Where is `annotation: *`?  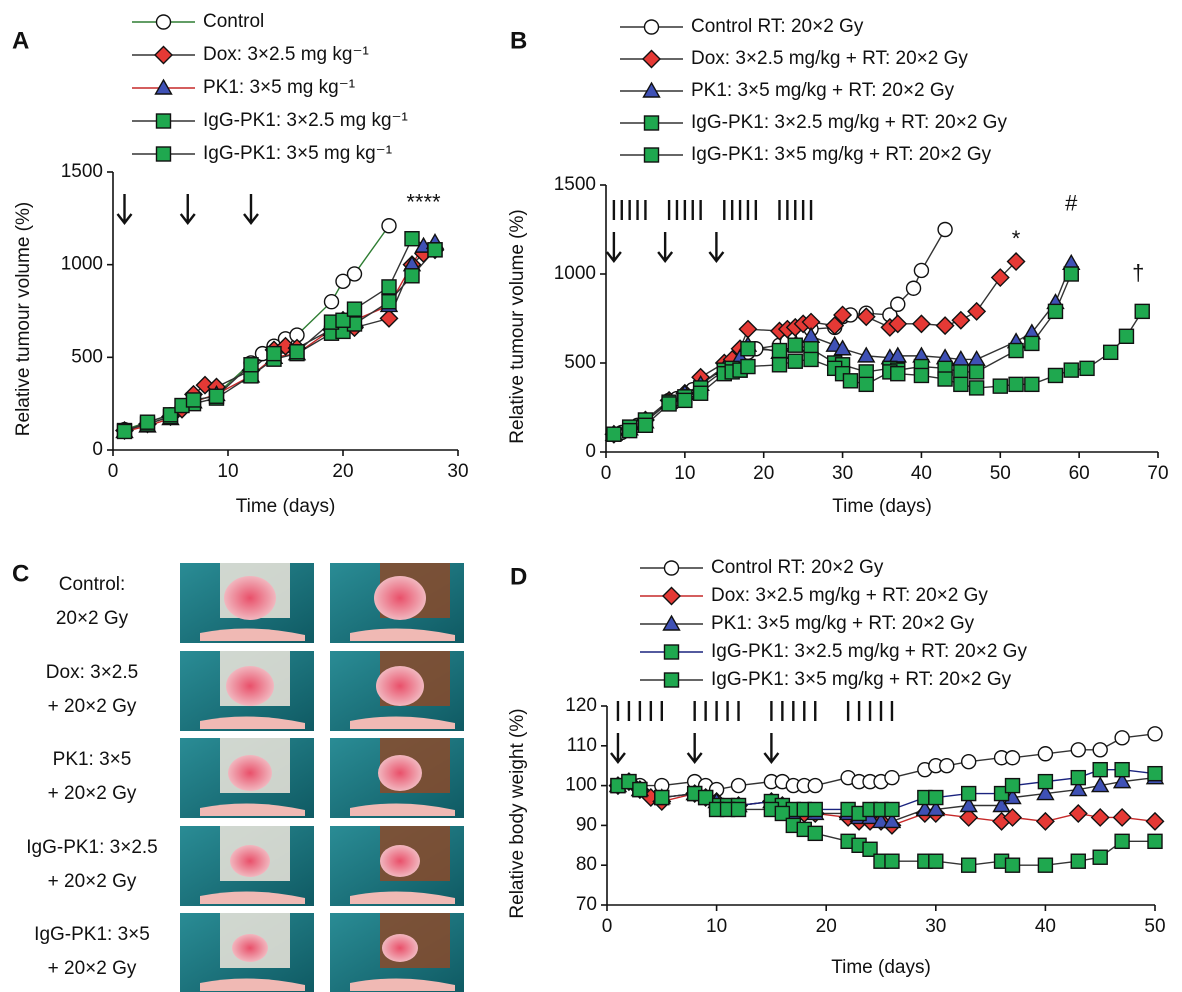 annotation: * is located at coordinates (1016, 238).